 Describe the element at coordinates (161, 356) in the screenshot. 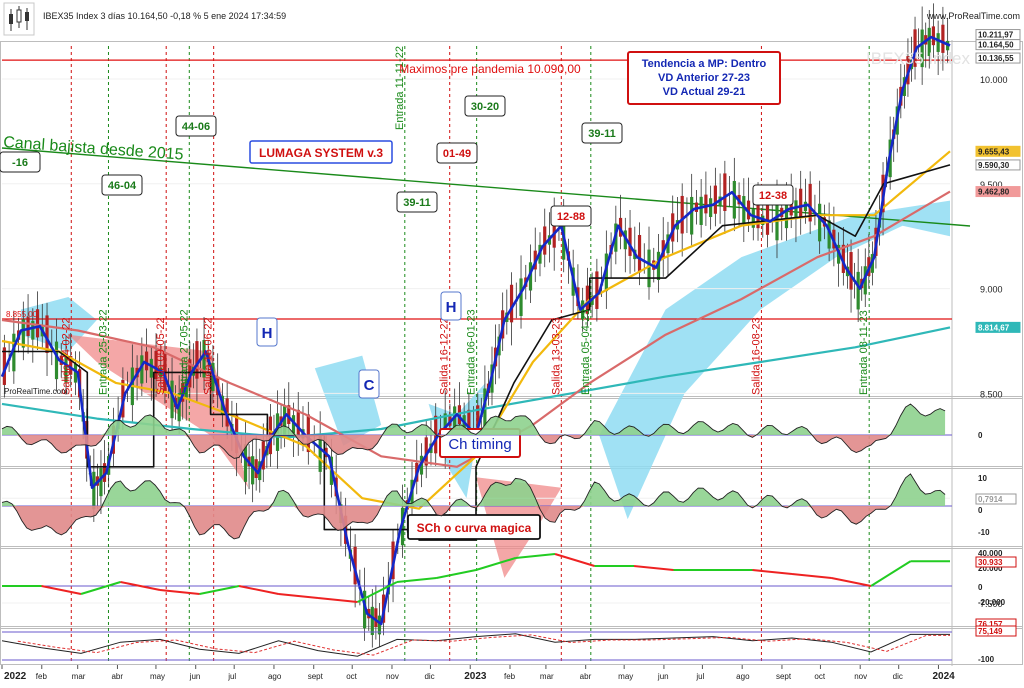

I see `signal-label: Salida 09-05-22` at that location.